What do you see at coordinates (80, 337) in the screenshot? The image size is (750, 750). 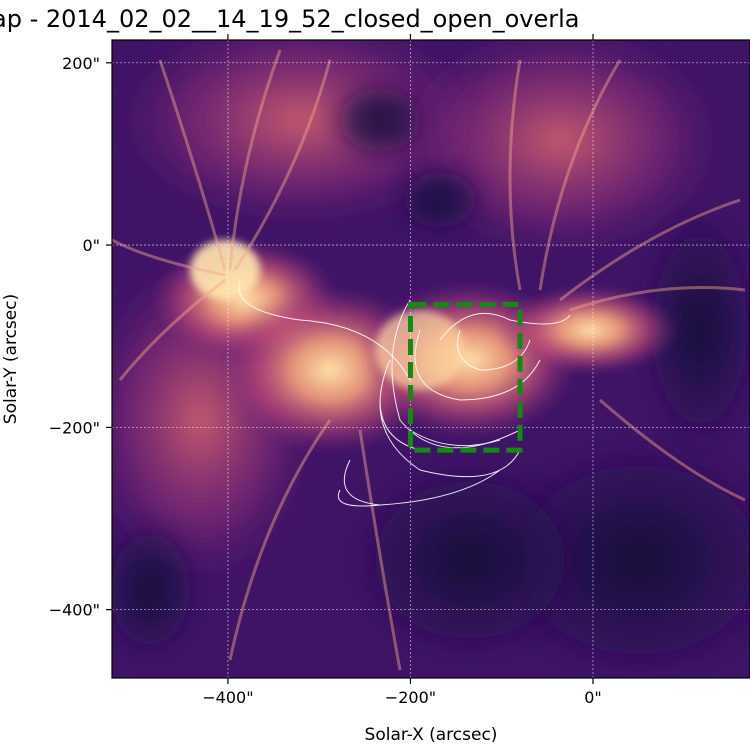 I see `y-ticks: 200" 0" −200" −400"` at bounding box center [80, 337].